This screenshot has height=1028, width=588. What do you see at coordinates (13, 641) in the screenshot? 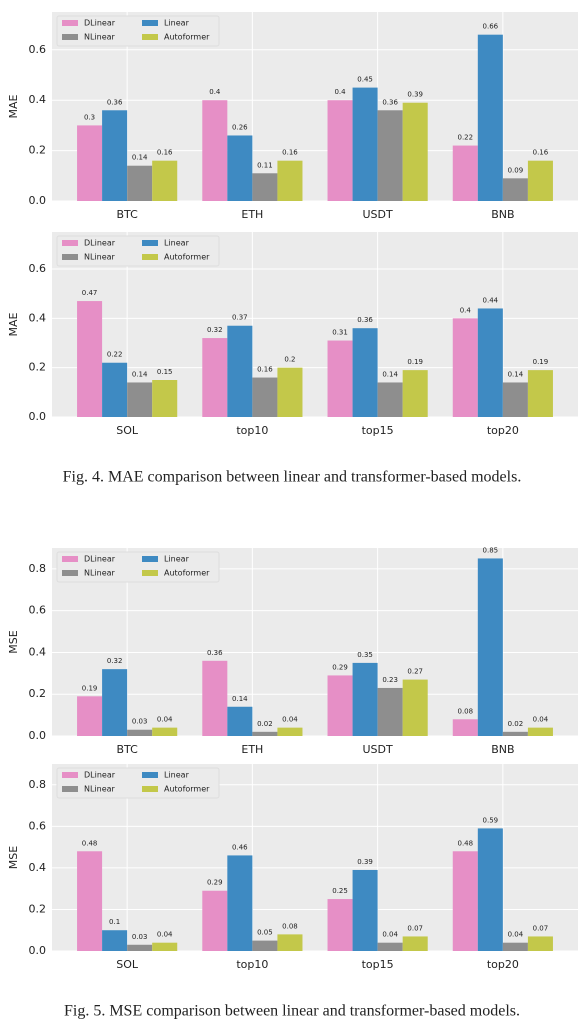
I see `y-axis-label: MSE` at bounding box center [13, 641].